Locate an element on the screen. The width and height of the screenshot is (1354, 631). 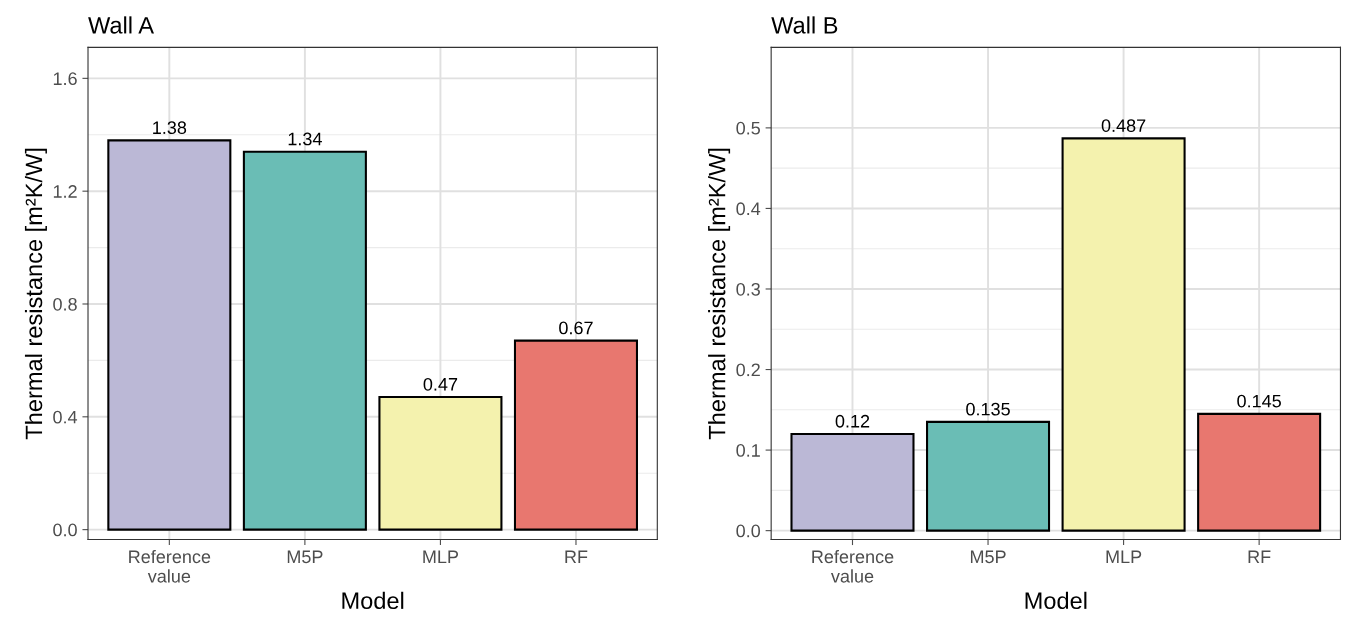
data-label: 0.12 is located at coordinates (852, 421).